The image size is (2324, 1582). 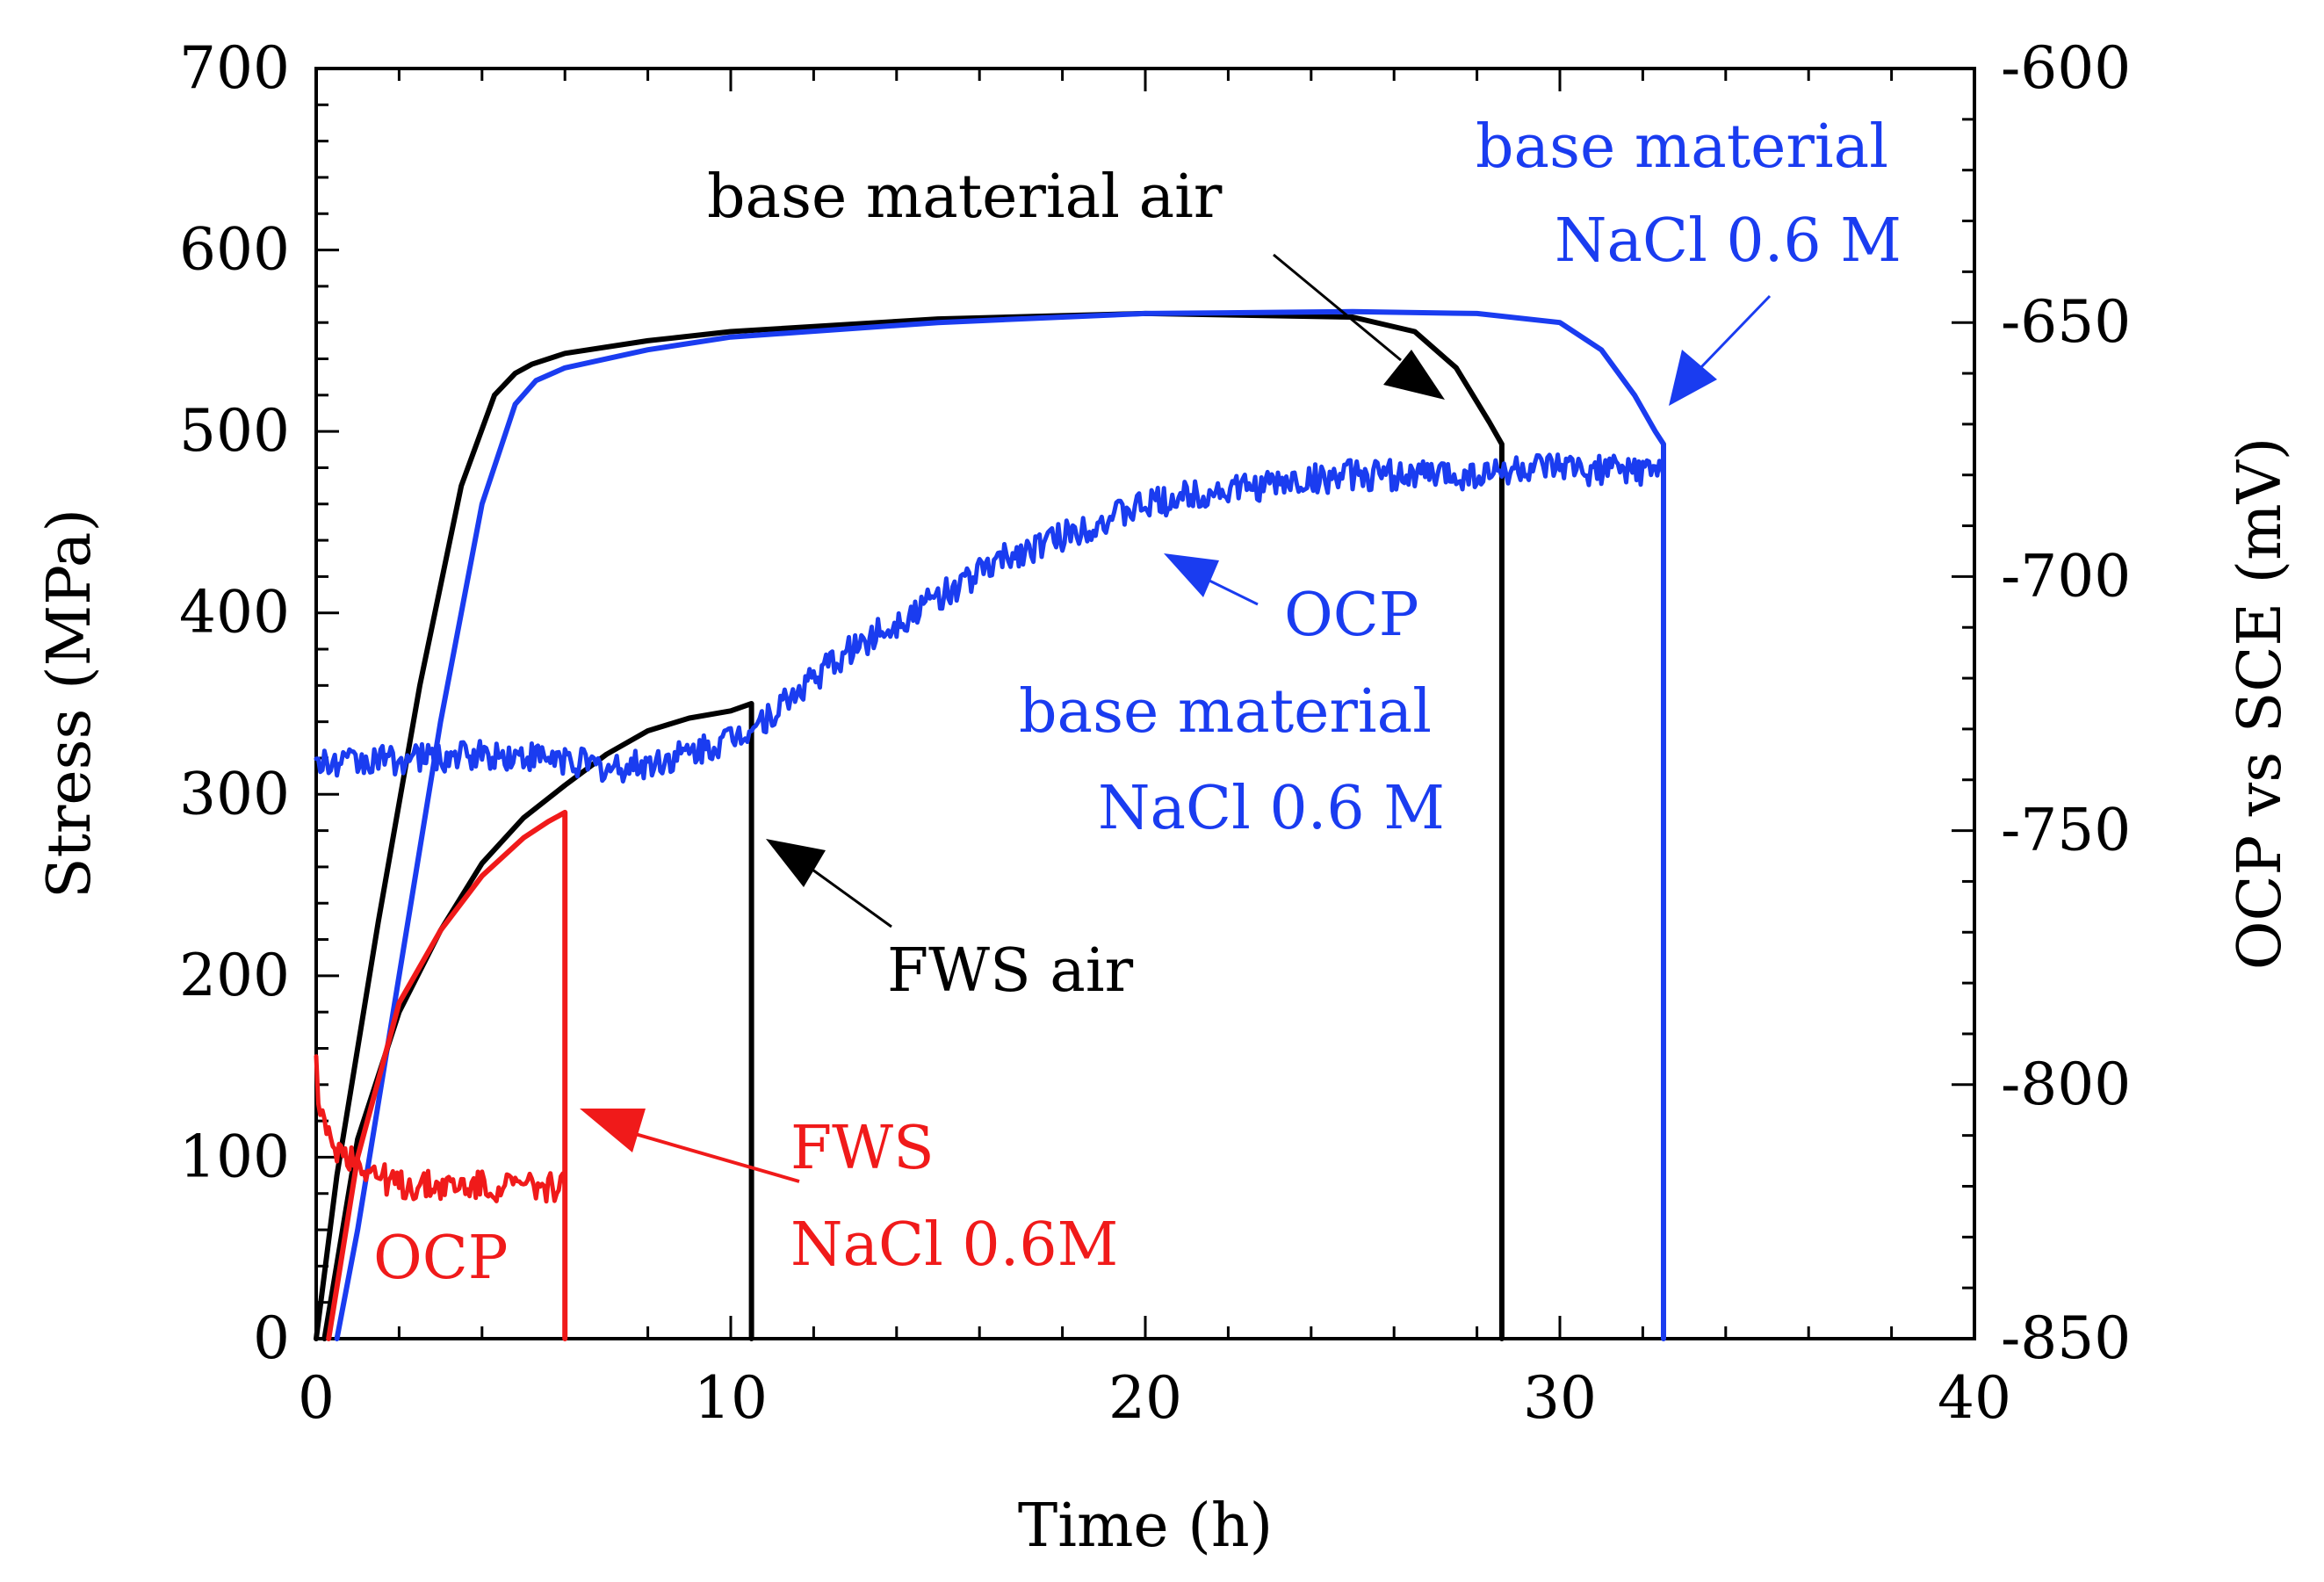 I want to click on x-tick-label: 30, so click(x=1560, y=1398).